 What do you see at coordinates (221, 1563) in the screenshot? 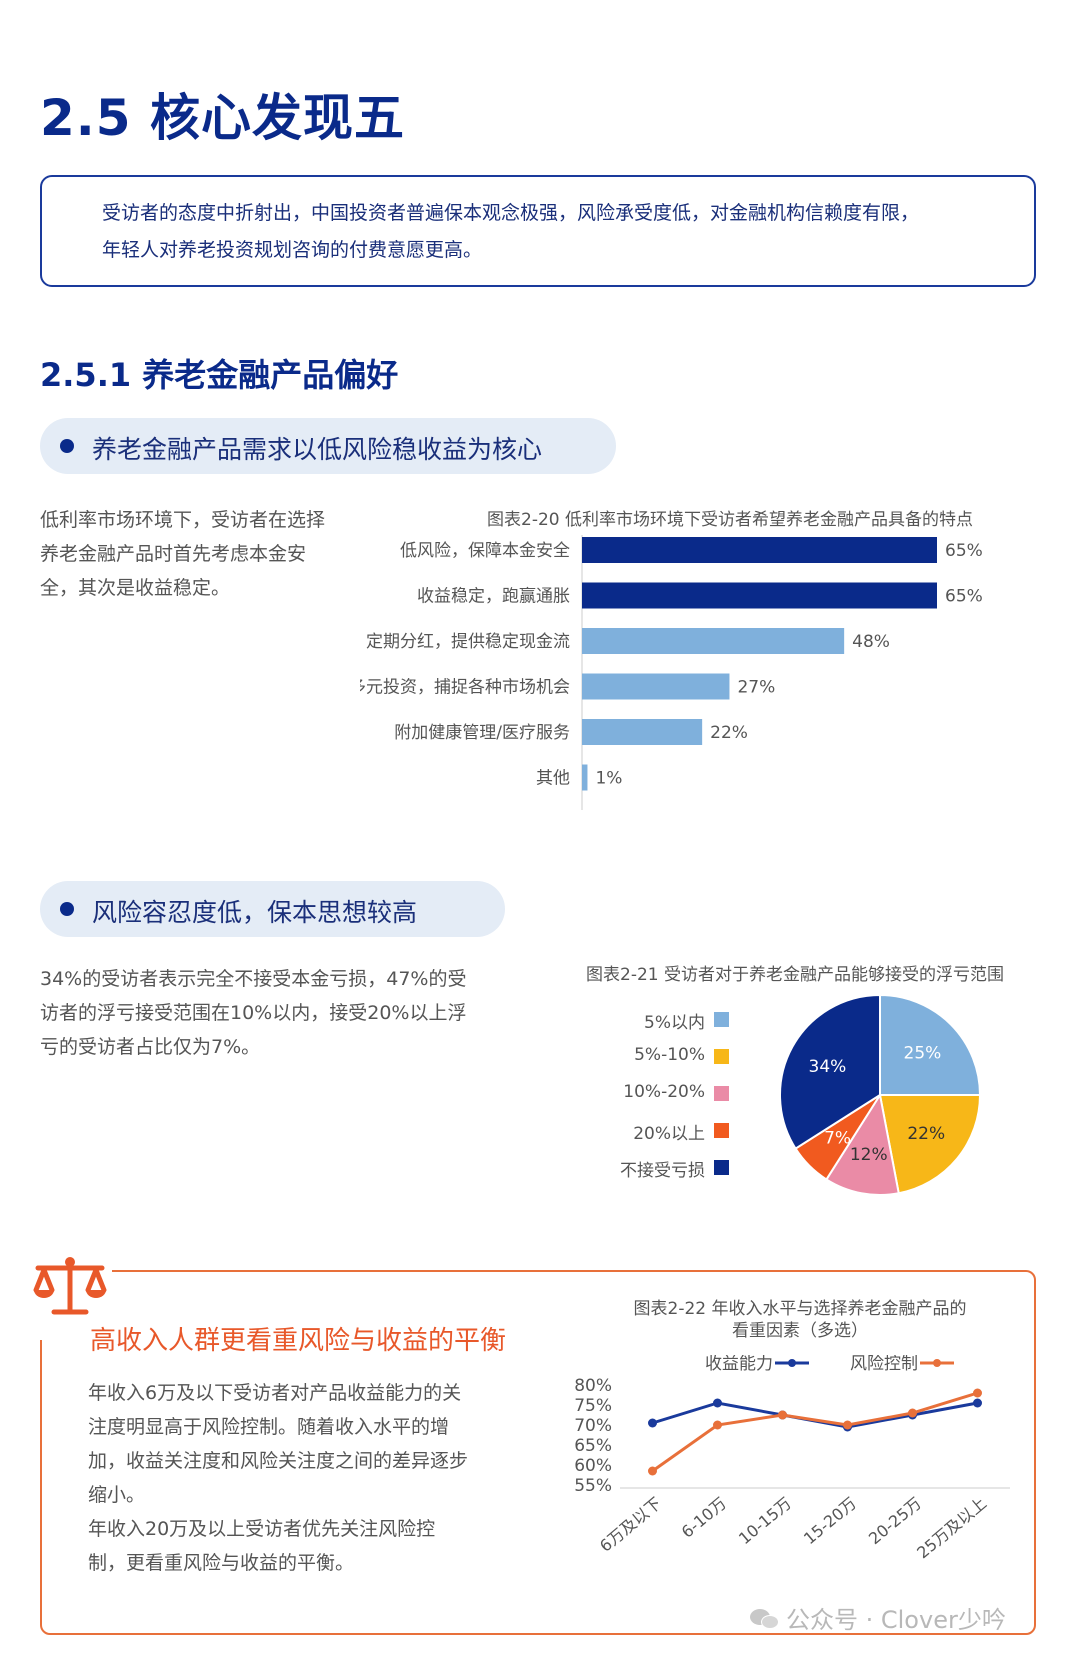
I see `paragraph-line: 制，更看重风险与收益的平衡。` at bounding box center [221, 1563].